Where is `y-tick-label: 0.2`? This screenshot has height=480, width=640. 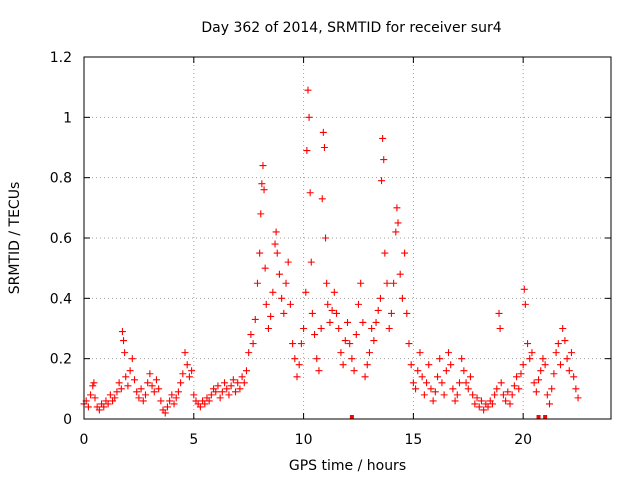 y-tick-label: 0.2 is located at coordinates (61, 360).